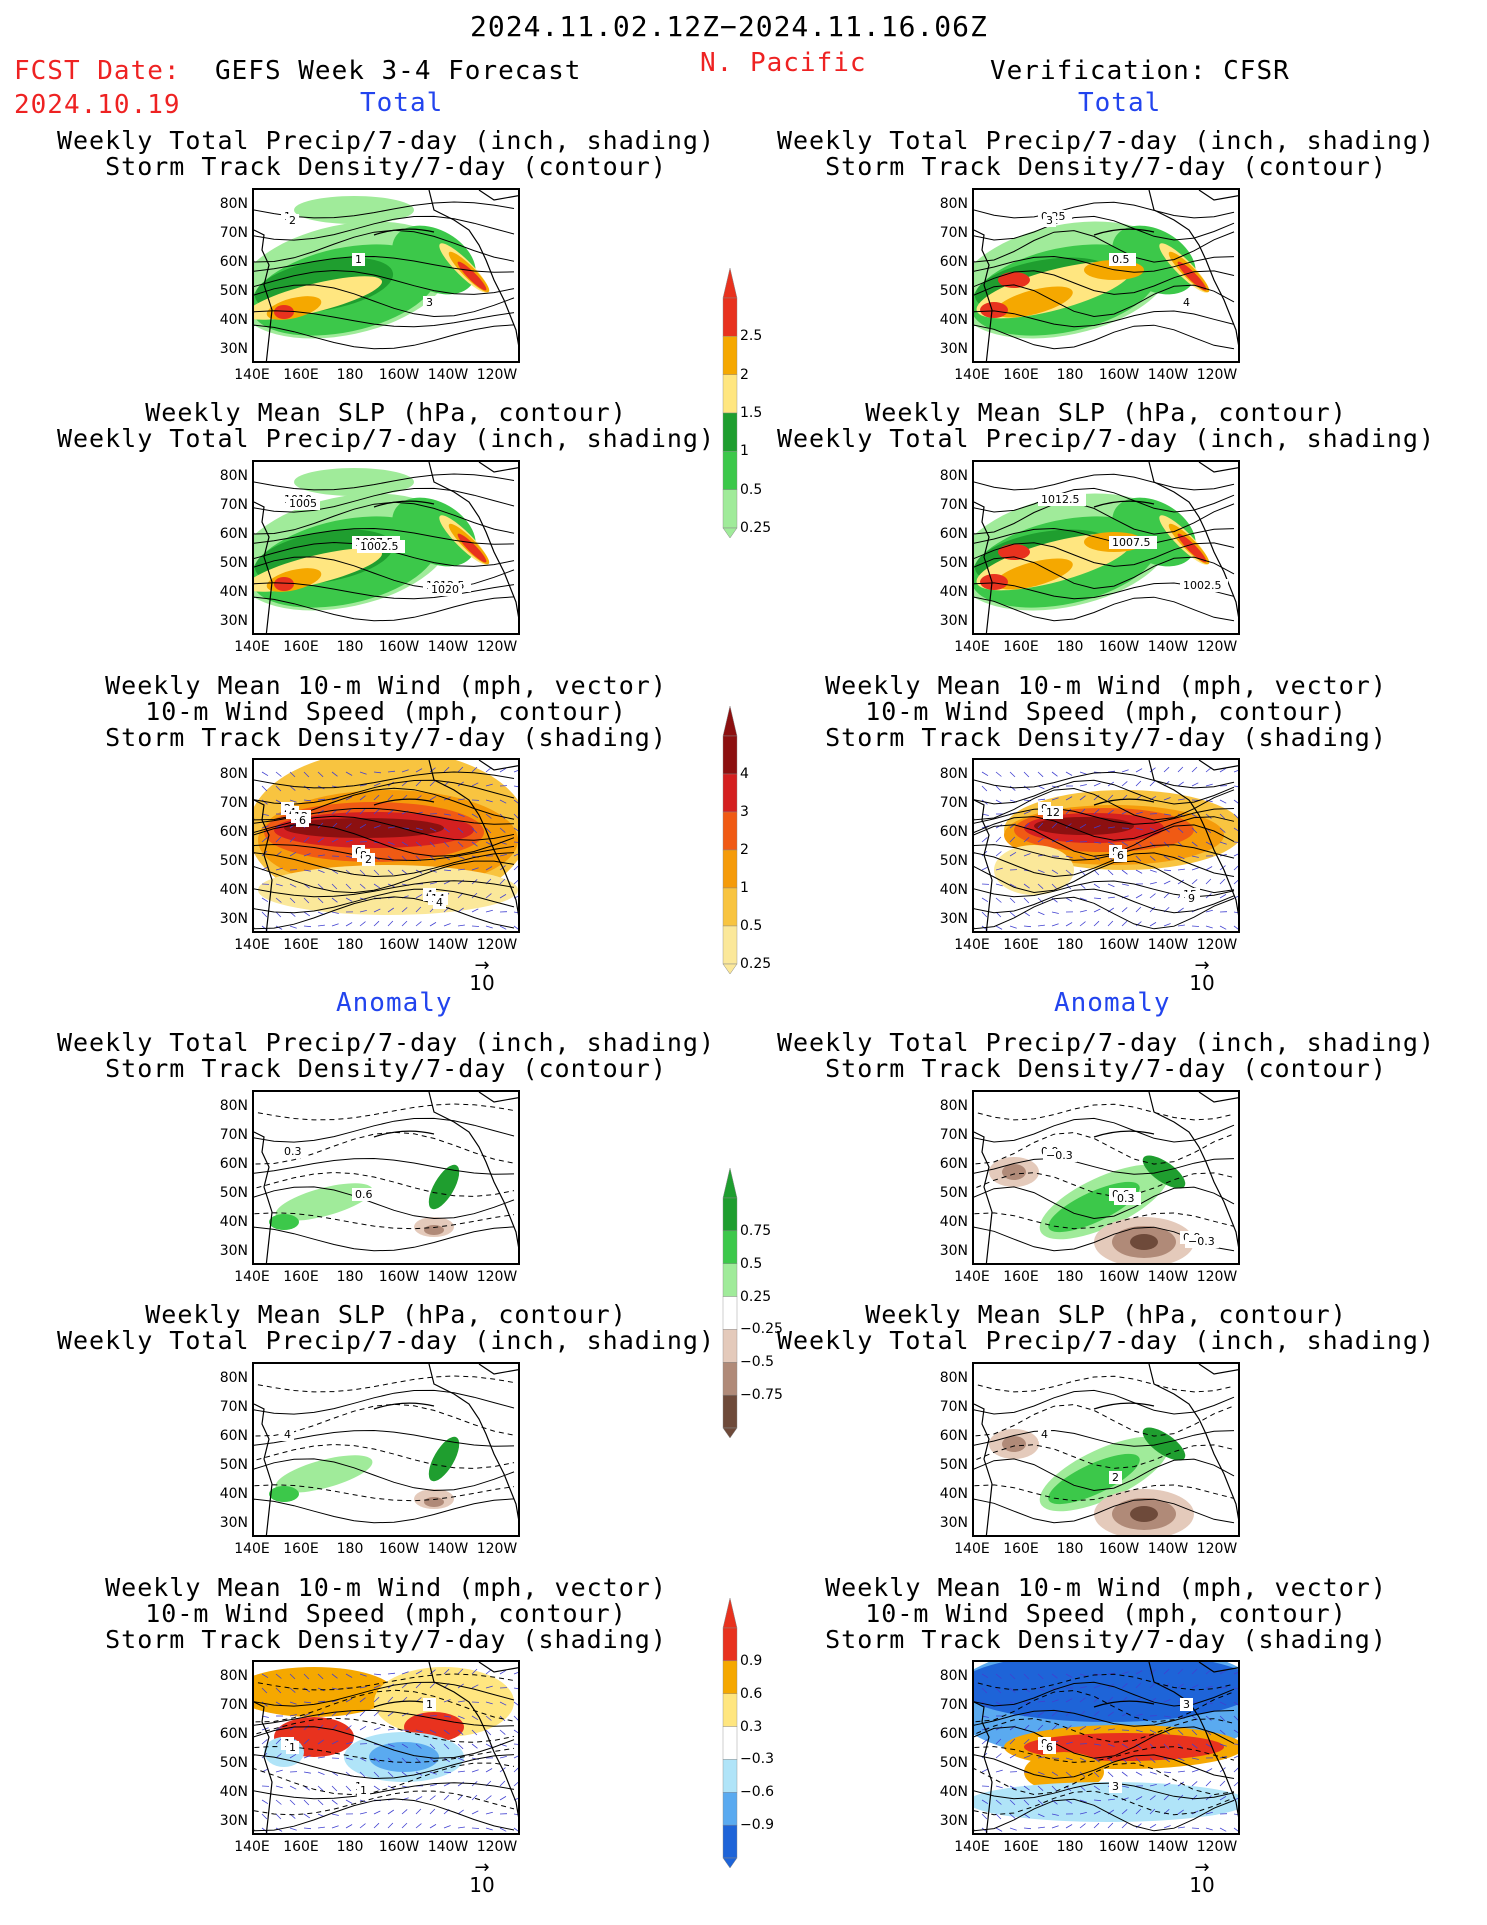 The width and height of the screenshot is (1487, 1925). I want to click on colorbar-storm-track-anomaly, so click(737, 1733).